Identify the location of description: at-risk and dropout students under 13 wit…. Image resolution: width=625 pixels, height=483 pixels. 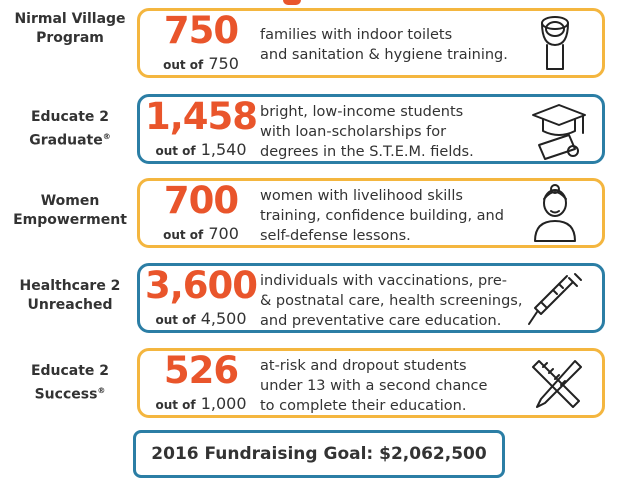
(395, 386).